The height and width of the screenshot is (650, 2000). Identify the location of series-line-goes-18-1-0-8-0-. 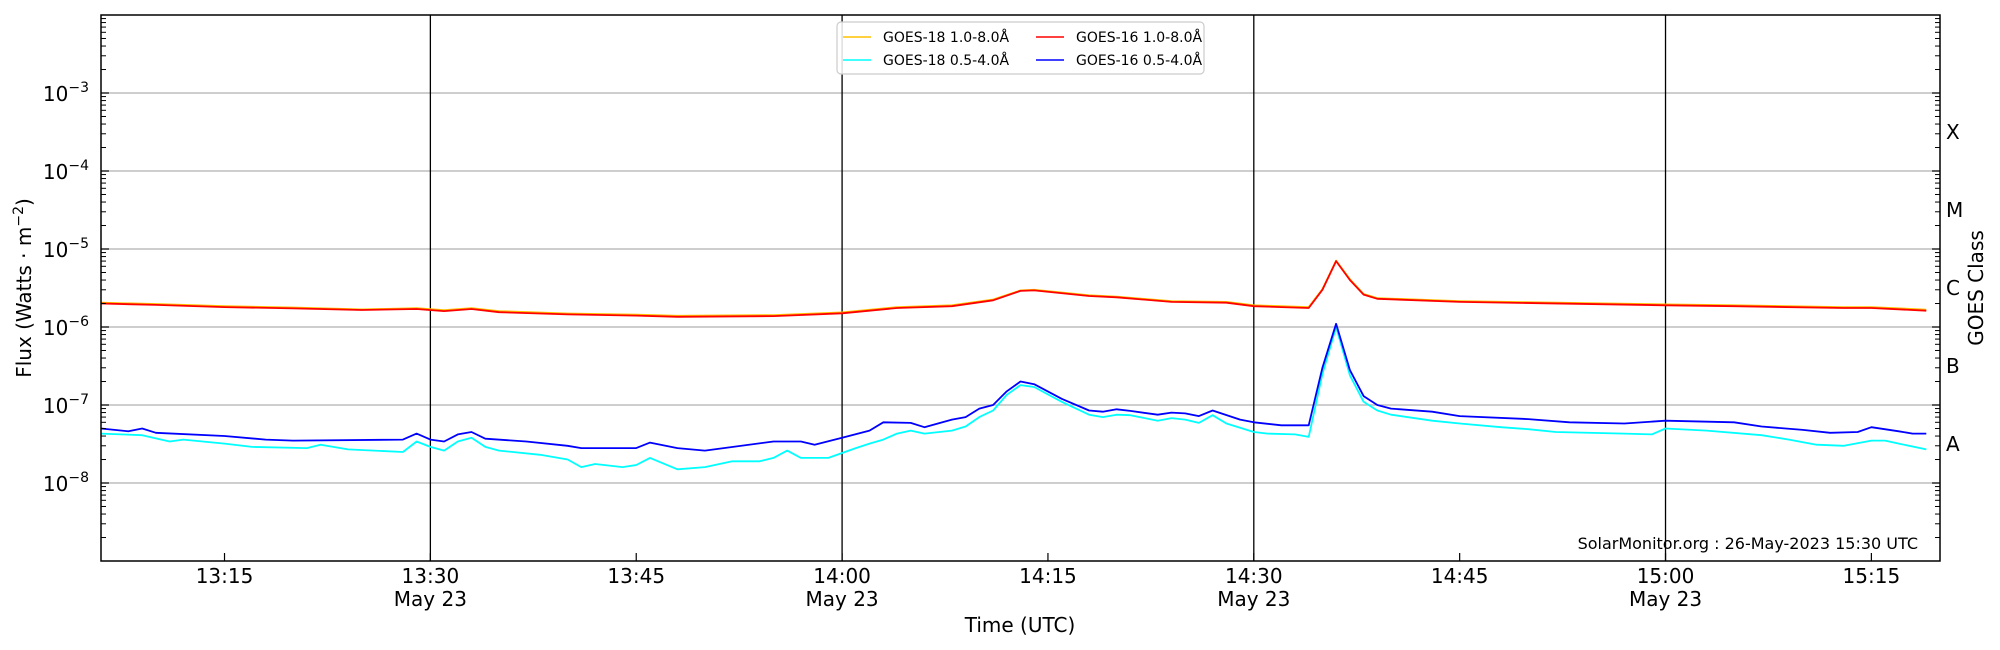
(1013, 288).